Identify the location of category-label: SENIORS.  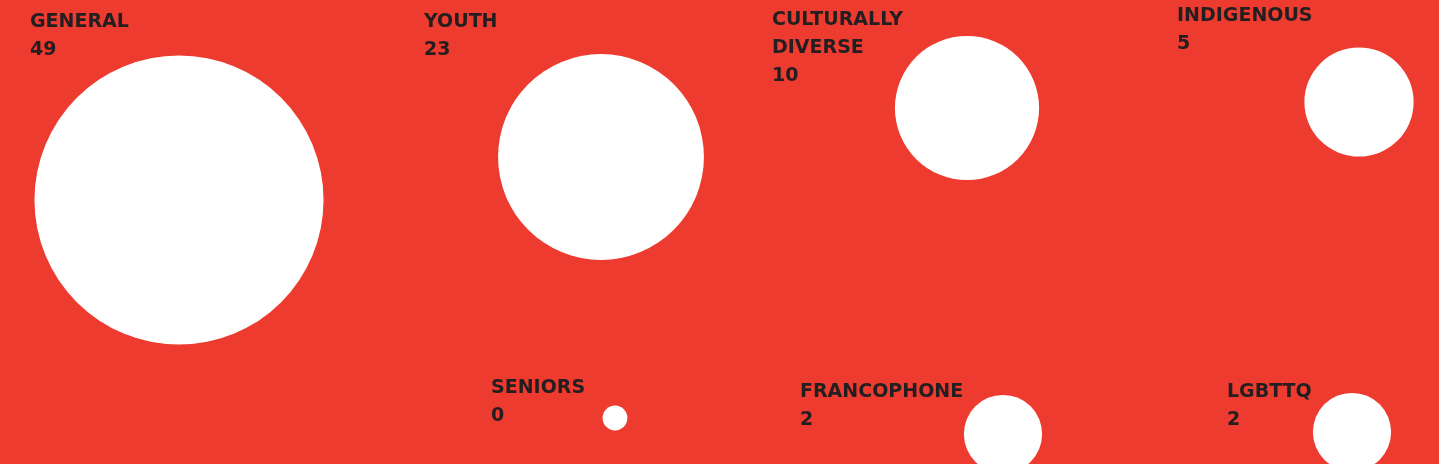
(538, 386).